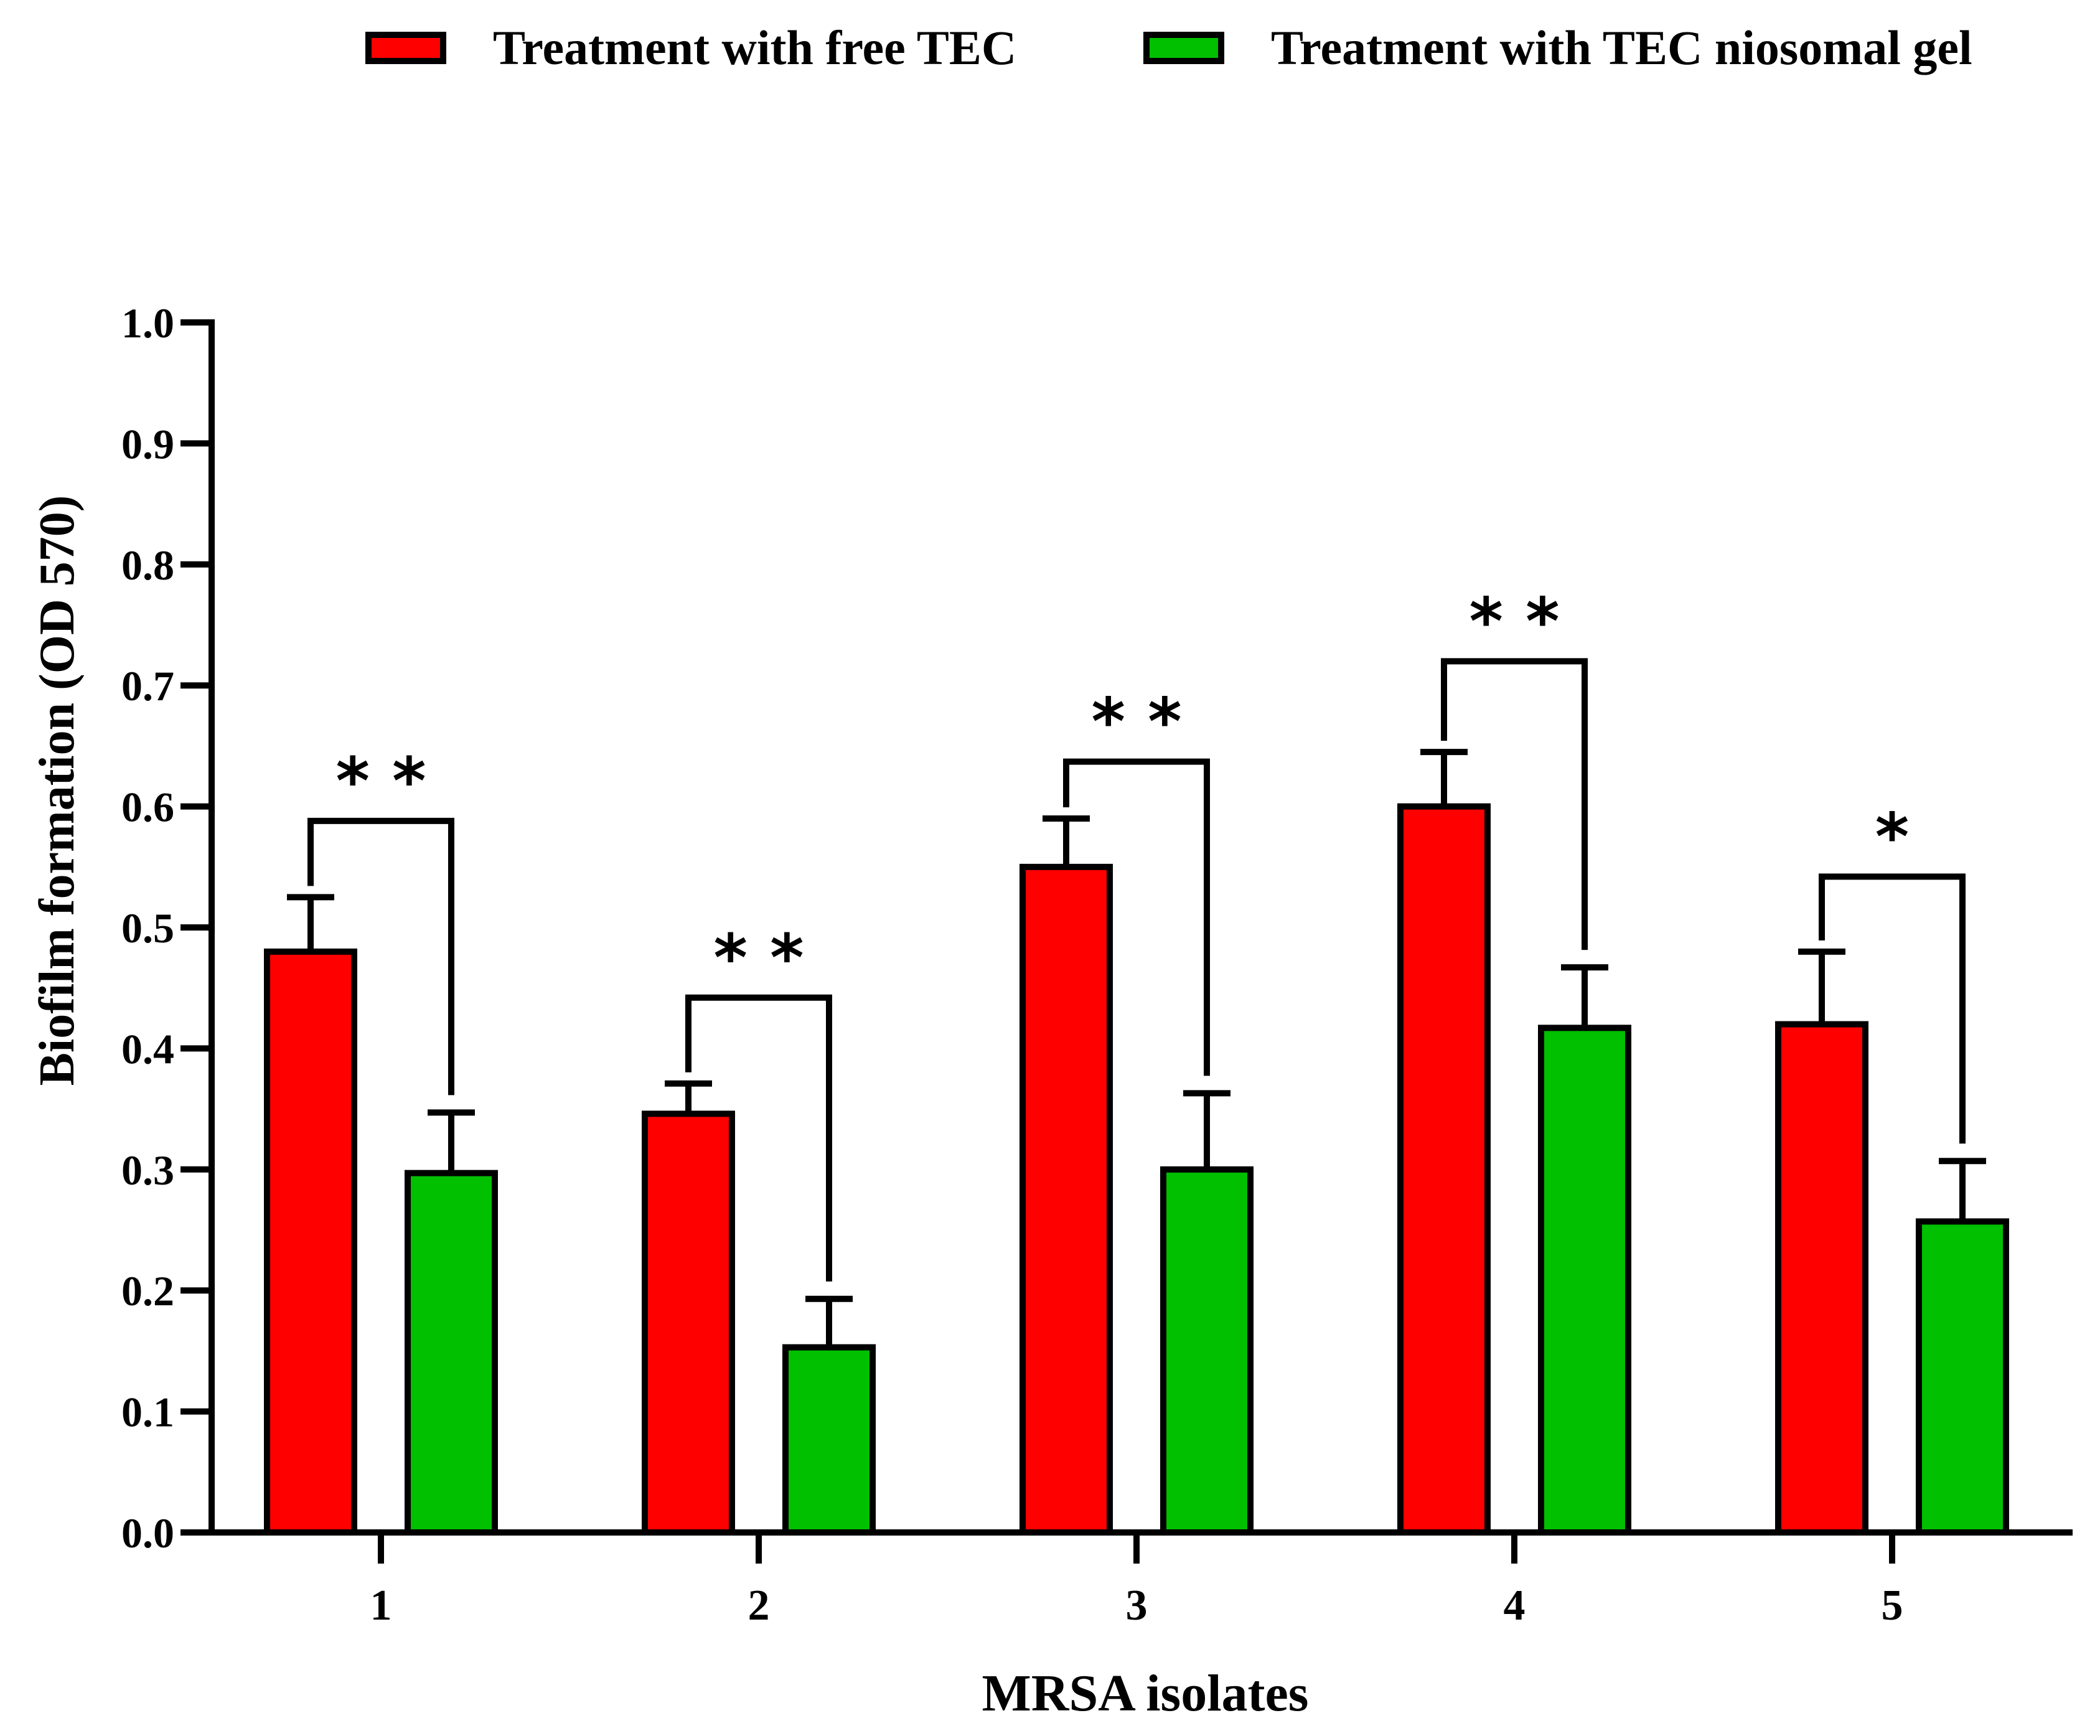 The height and width of the screenshot is (1736, 2100). I want to click on y-axis: 0.0 0.1 0.2 0.3 0.4 0.5 0.6 0.7 0.8 0.9 1.0, so click(168, 928).